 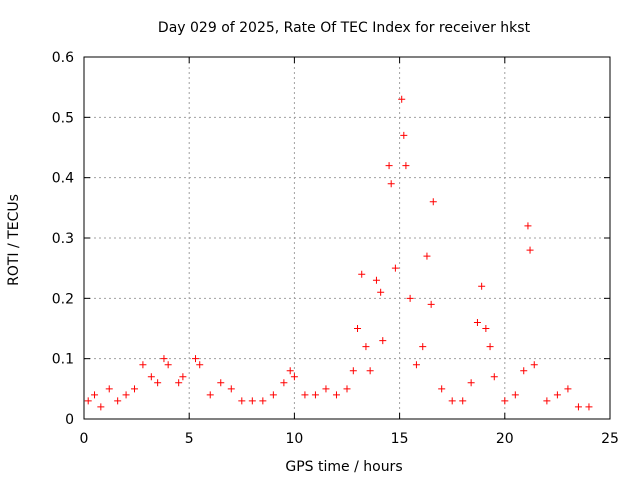 What do you see at coordinates (14, 240) in the screenshot?
I see `y-axis-label: ROTI / TECUs` at bounding box center [14, 240].